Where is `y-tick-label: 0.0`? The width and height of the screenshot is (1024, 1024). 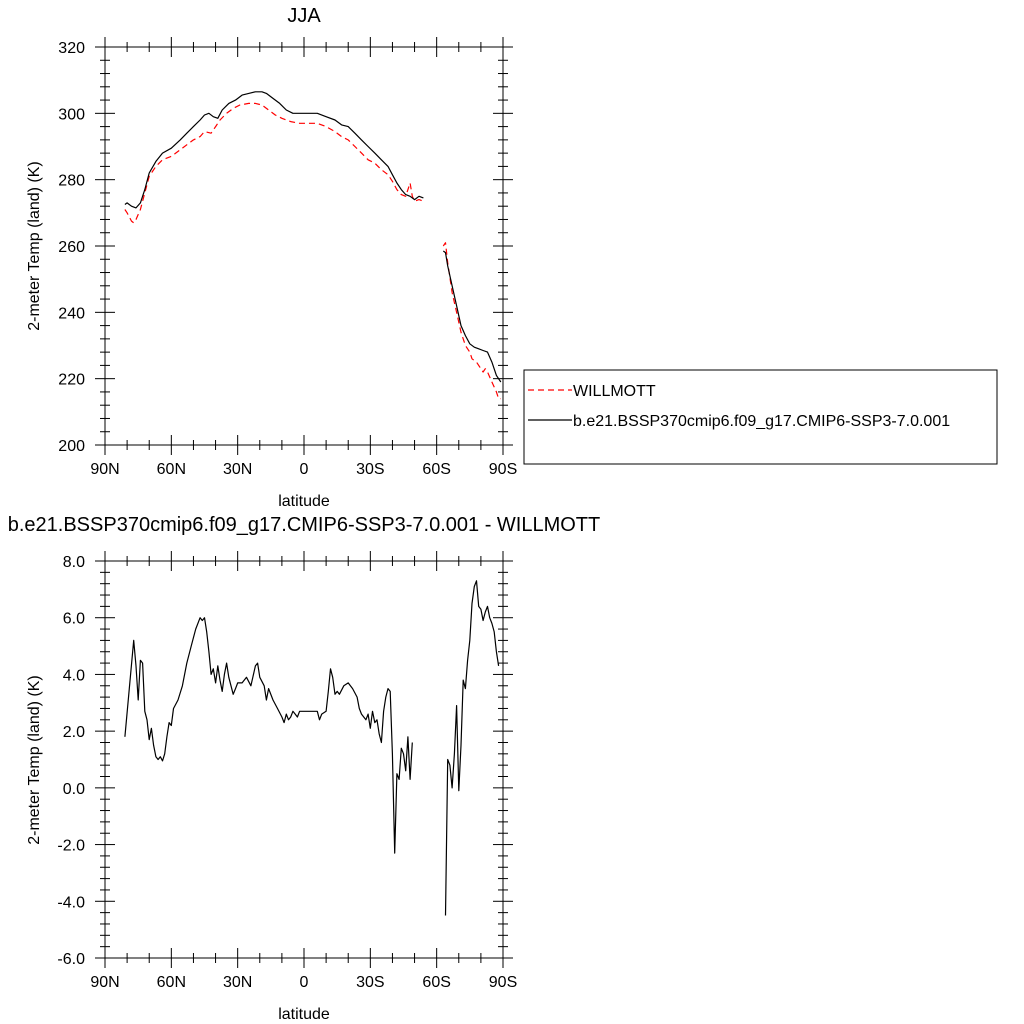 y-tick-label: 0.0 is located at coordinates (74, 789).